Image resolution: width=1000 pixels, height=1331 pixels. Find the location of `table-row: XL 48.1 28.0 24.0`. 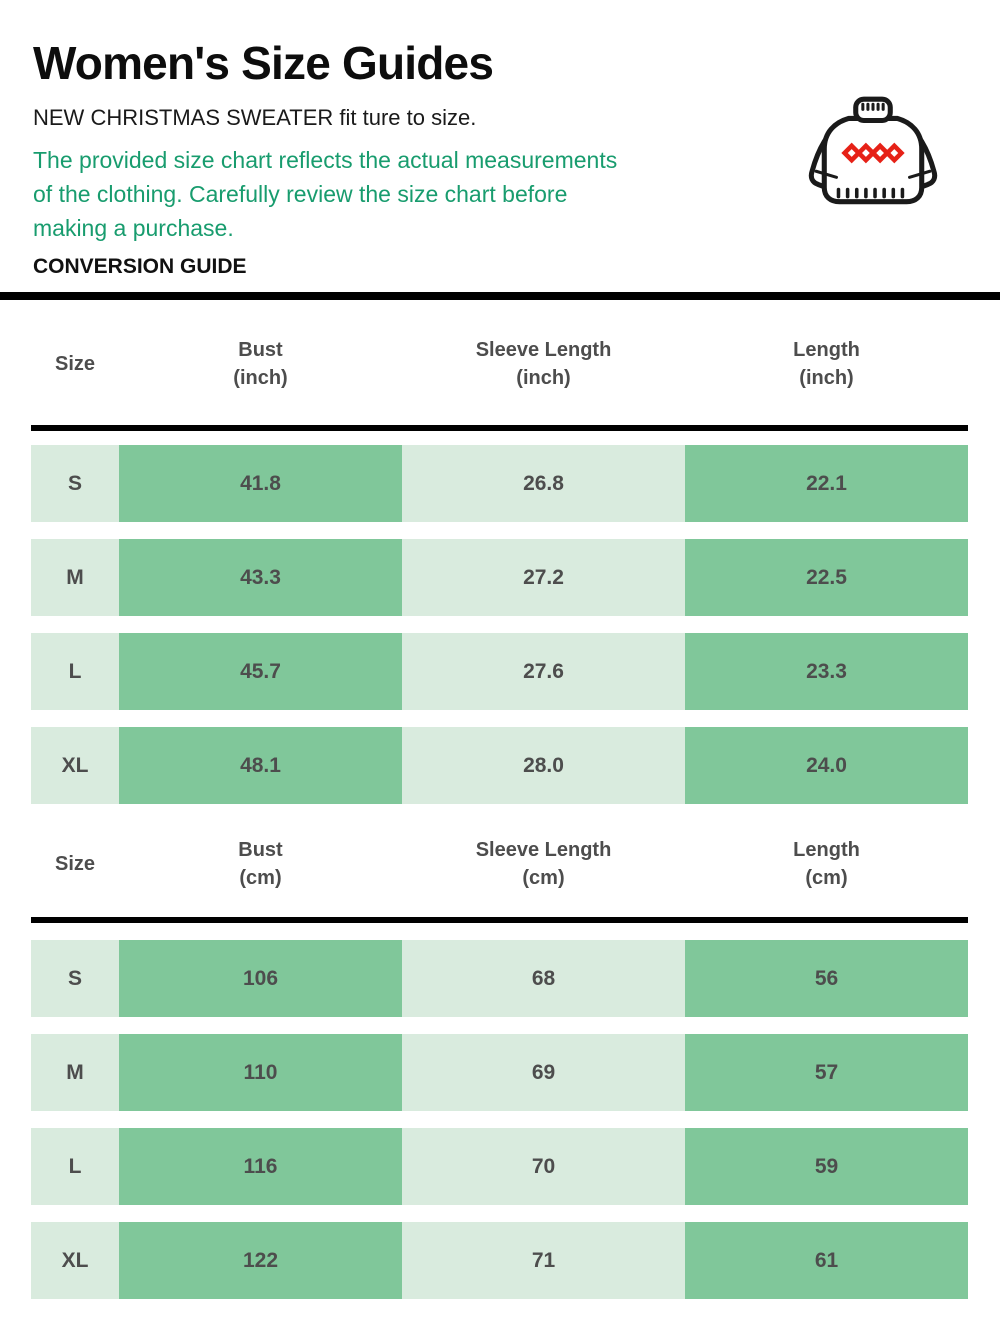

table-row: XL 48.1 28.0 24.0 is located at coordinates (499, 765).